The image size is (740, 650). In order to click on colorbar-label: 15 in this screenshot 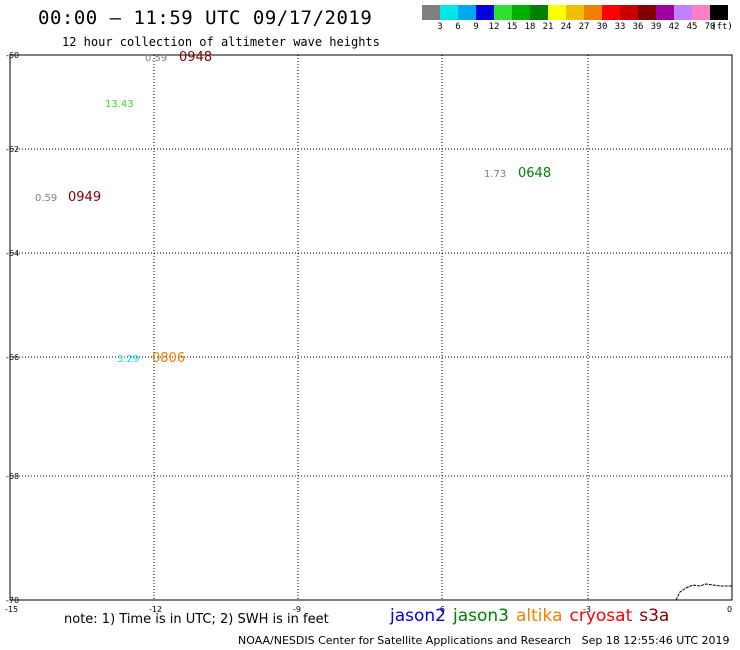, I will do `click(512, 27)`.